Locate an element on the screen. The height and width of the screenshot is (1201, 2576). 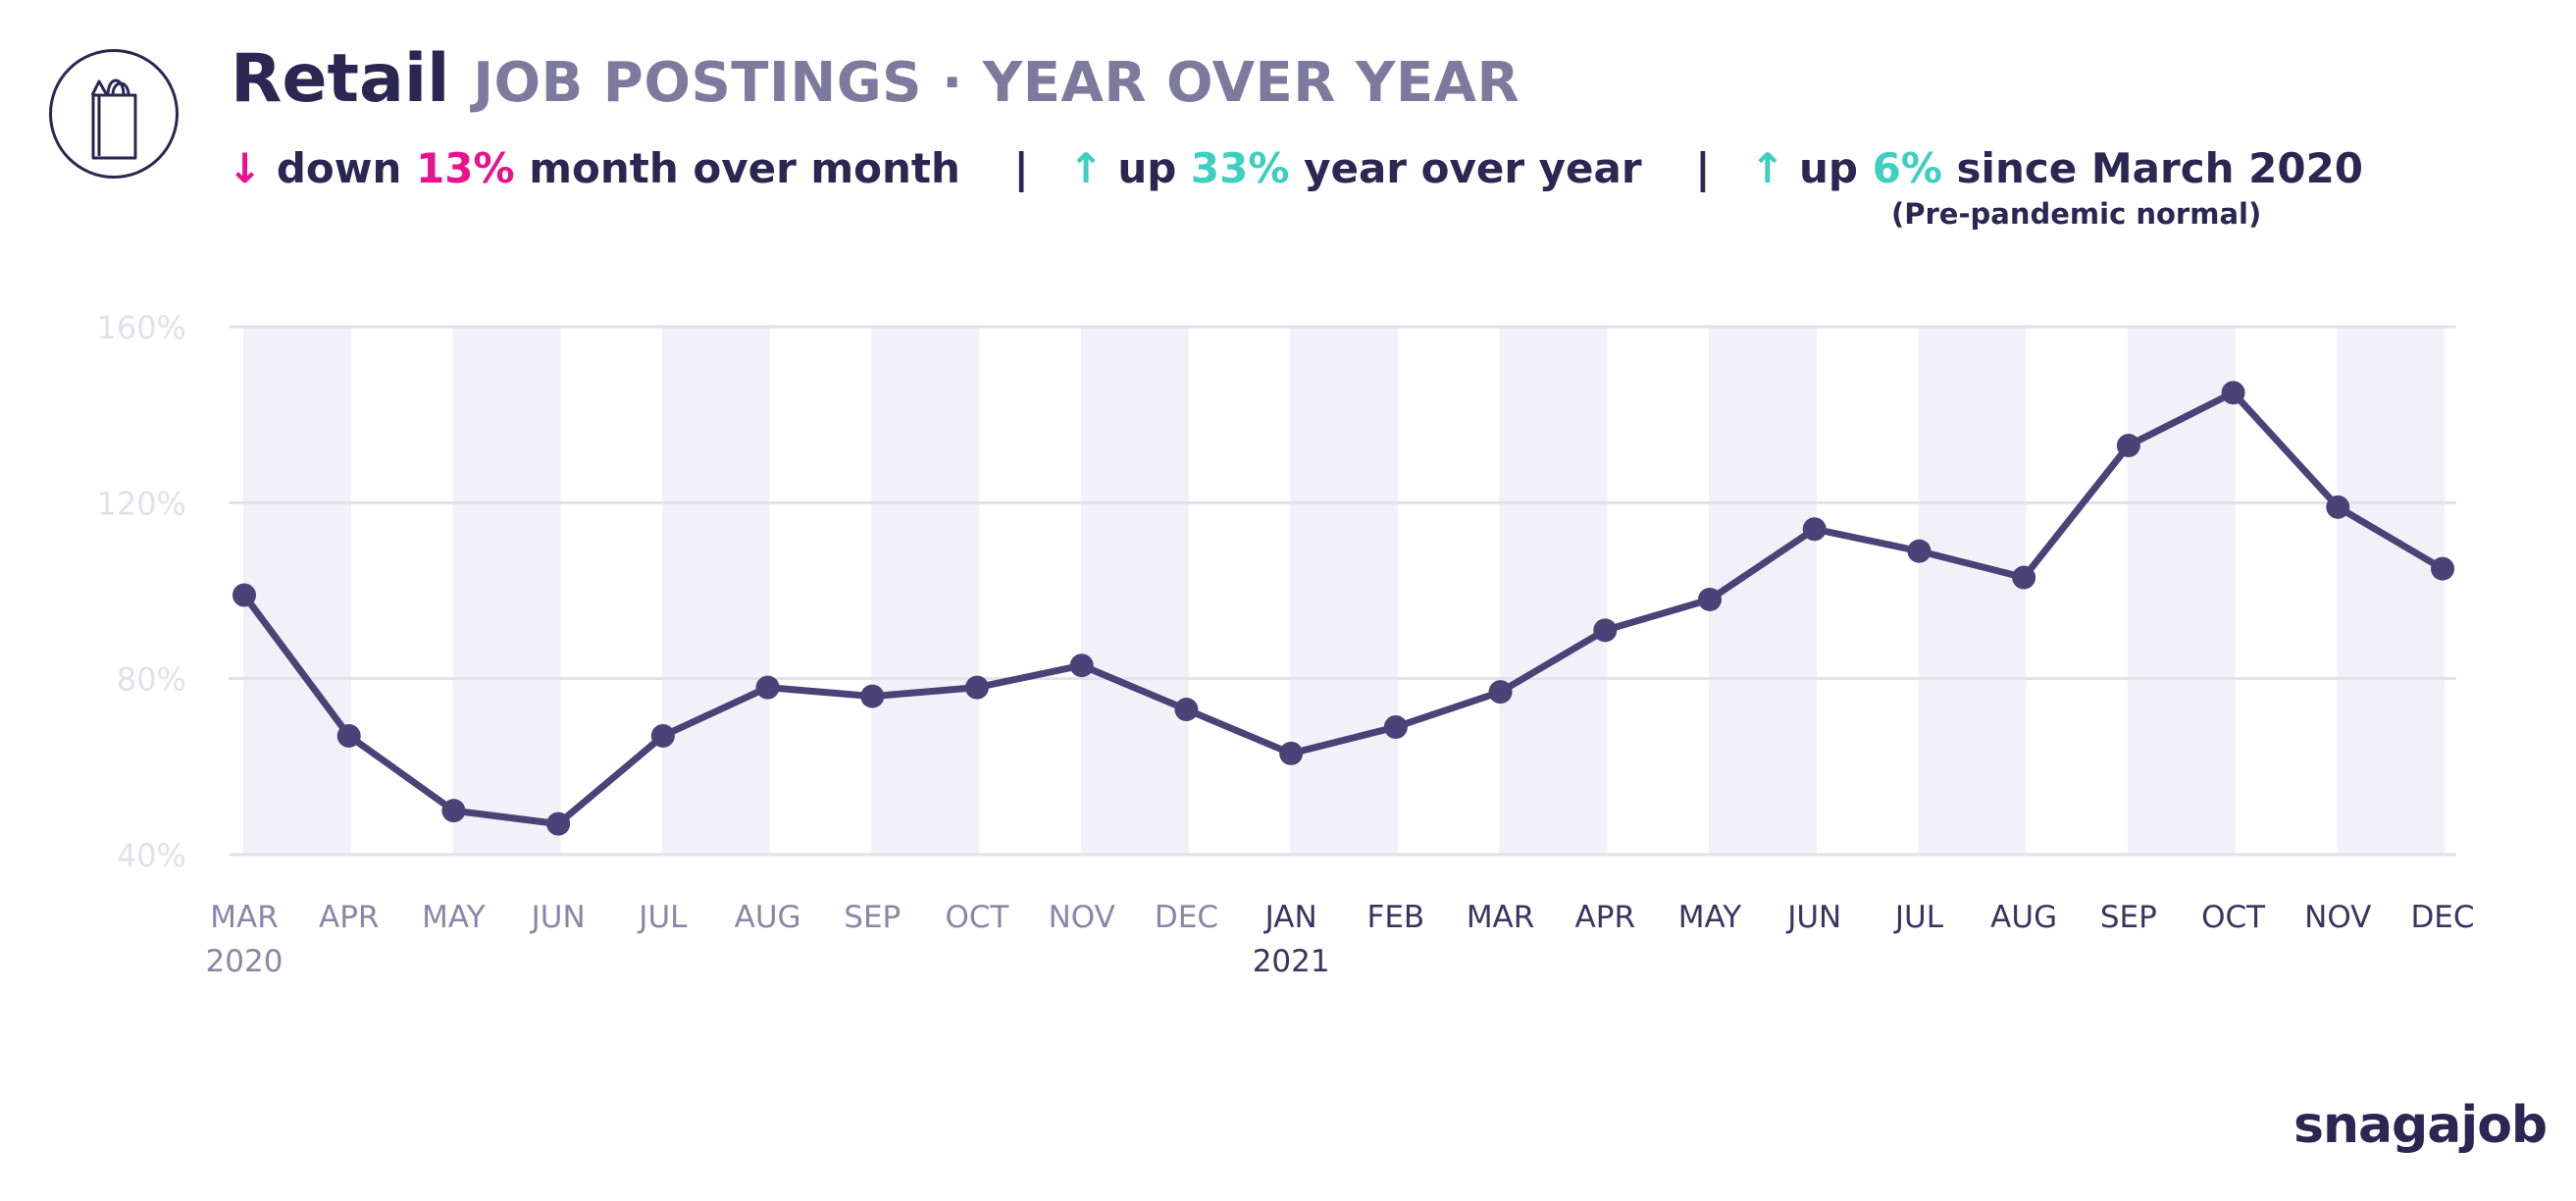
stat-text: month over month is located at coordinates (744, 168).